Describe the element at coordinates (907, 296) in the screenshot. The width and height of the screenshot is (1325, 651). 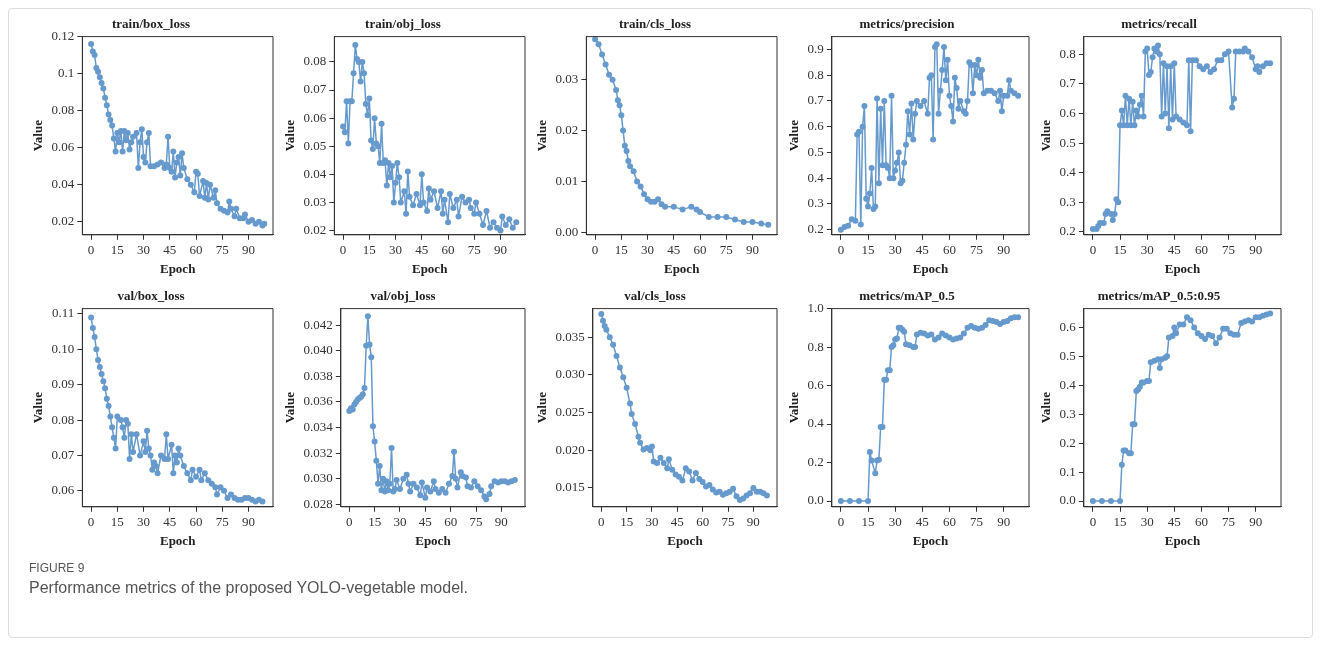
I see `chart-title: metrics/mAP_0.5` at that location.